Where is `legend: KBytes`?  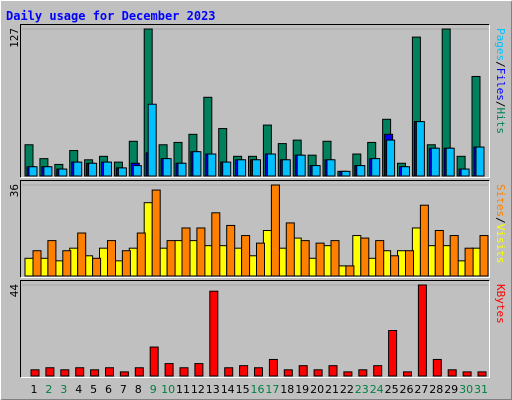
legend: KBytes is located at coordinates (500, 304).